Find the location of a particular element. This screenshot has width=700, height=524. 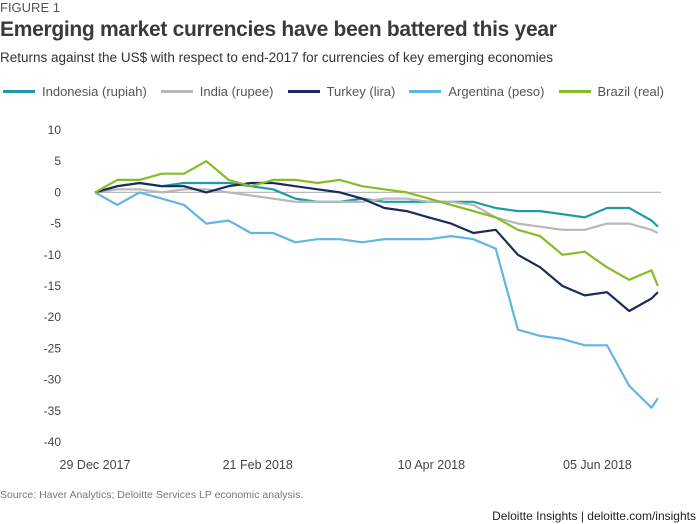

y-tick-label: -35 is located at coordinates (53, 411).